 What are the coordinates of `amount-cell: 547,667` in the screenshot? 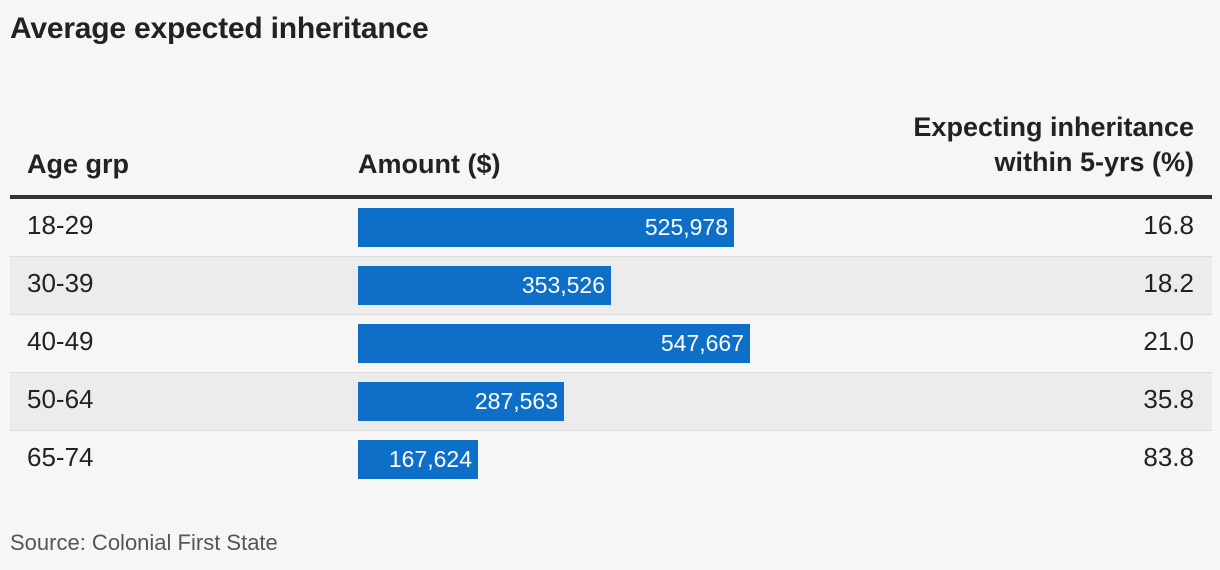 It's located at (768, 343).